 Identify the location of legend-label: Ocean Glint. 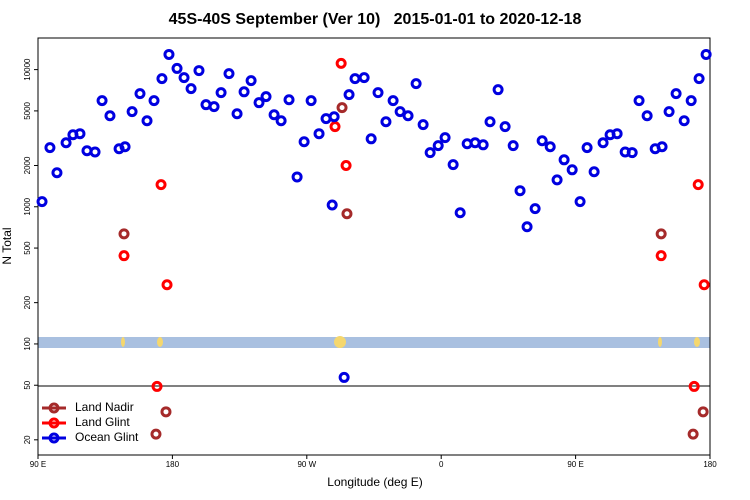
(107, 437).